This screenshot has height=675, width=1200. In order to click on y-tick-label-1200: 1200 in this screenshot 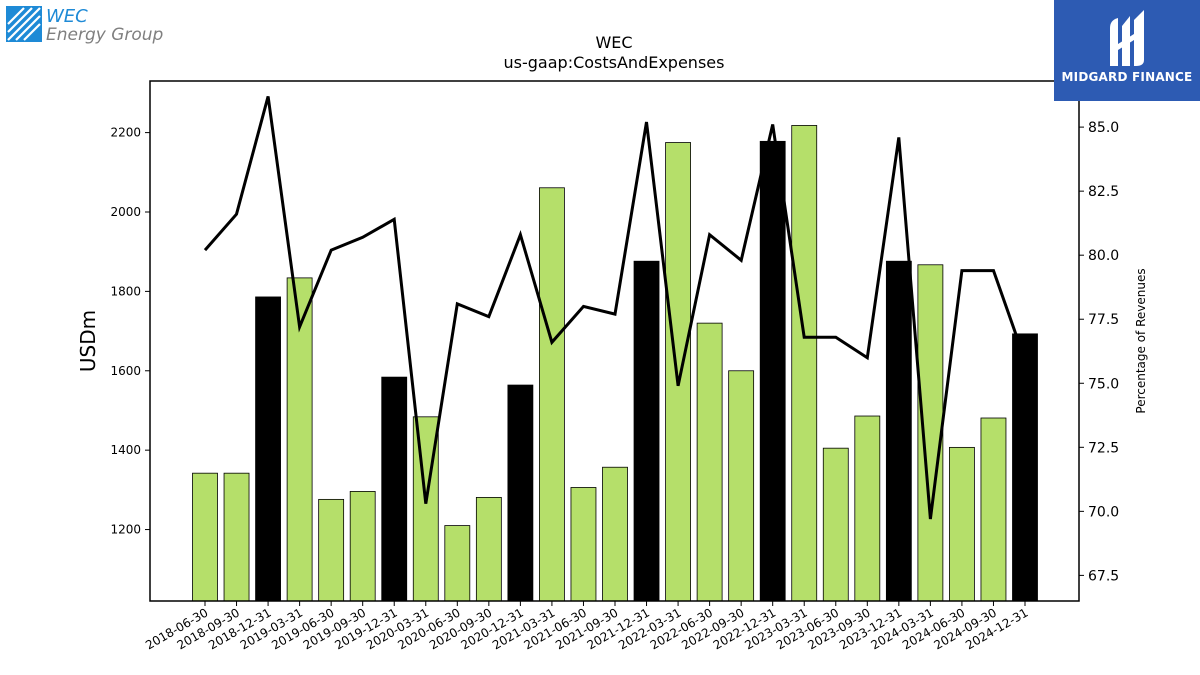, I will do `click(125, 530)`.